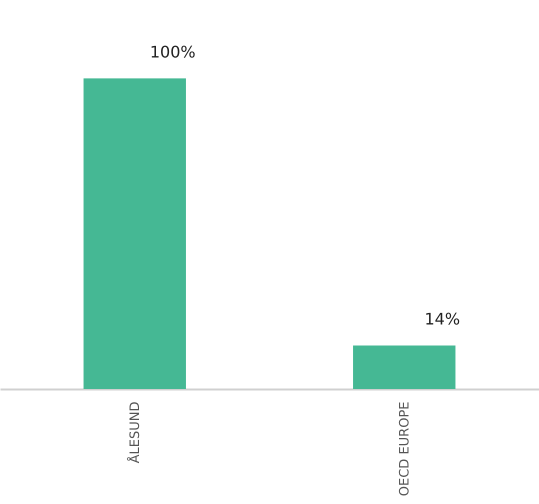  What do you see at coordinates (173, 52) in the screenshot?
I see `data-label: 100%` at bounding box center [173, 52].